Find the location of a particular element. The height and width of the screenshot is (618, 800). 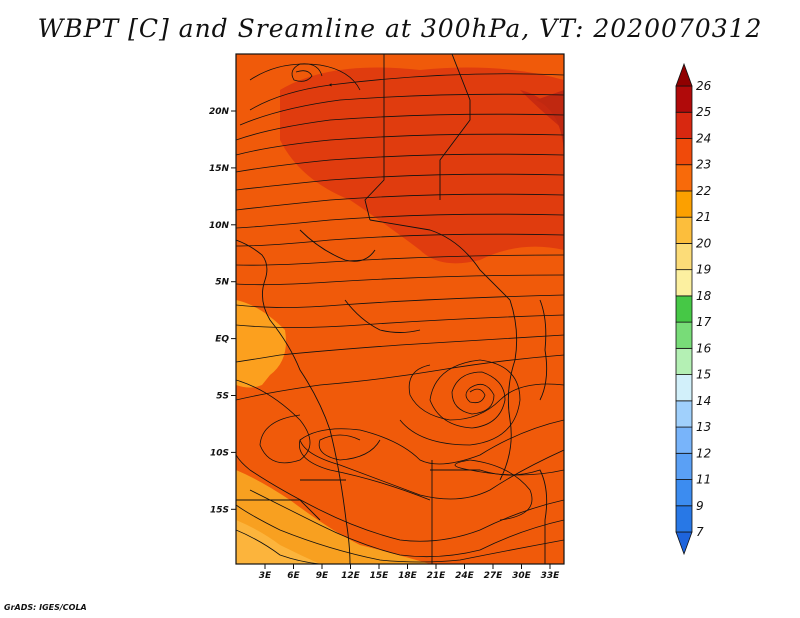

colorbar-label: 20 is located at coordinates (704, 243).